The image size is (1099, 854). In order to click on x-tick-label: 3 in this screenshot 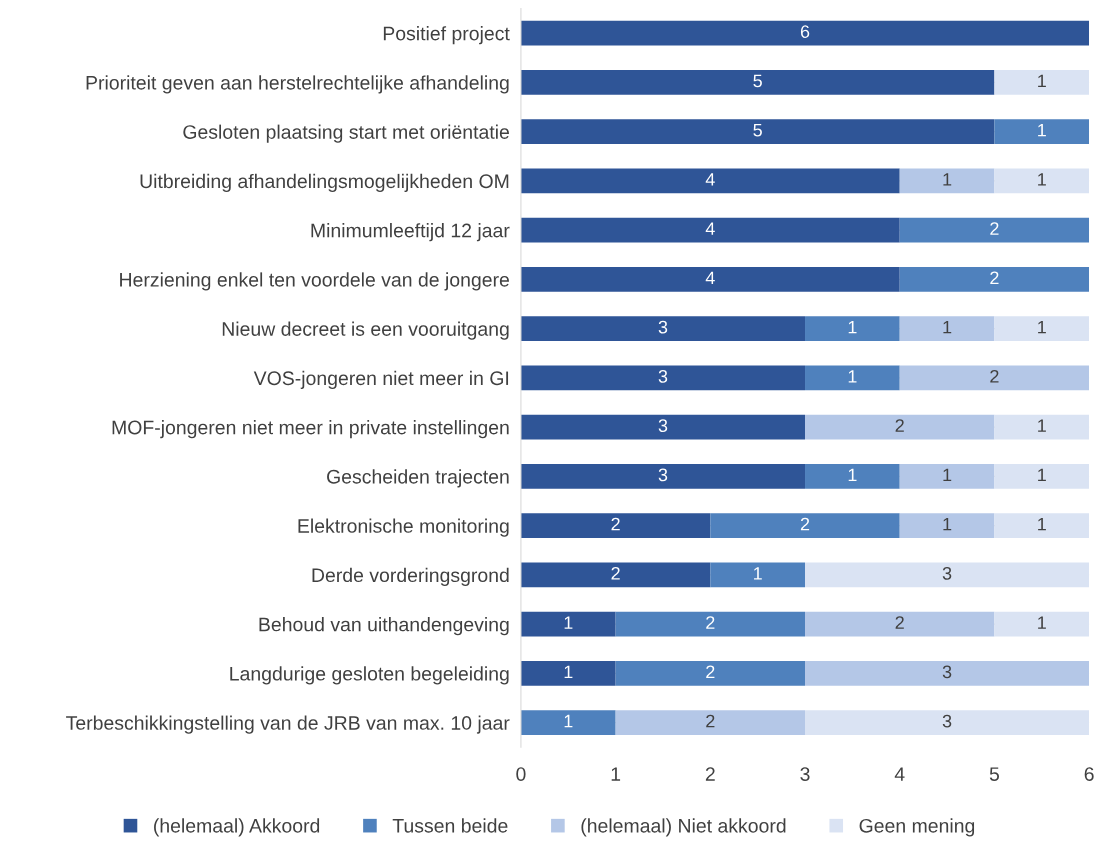, I will do `click(805, 774)`.